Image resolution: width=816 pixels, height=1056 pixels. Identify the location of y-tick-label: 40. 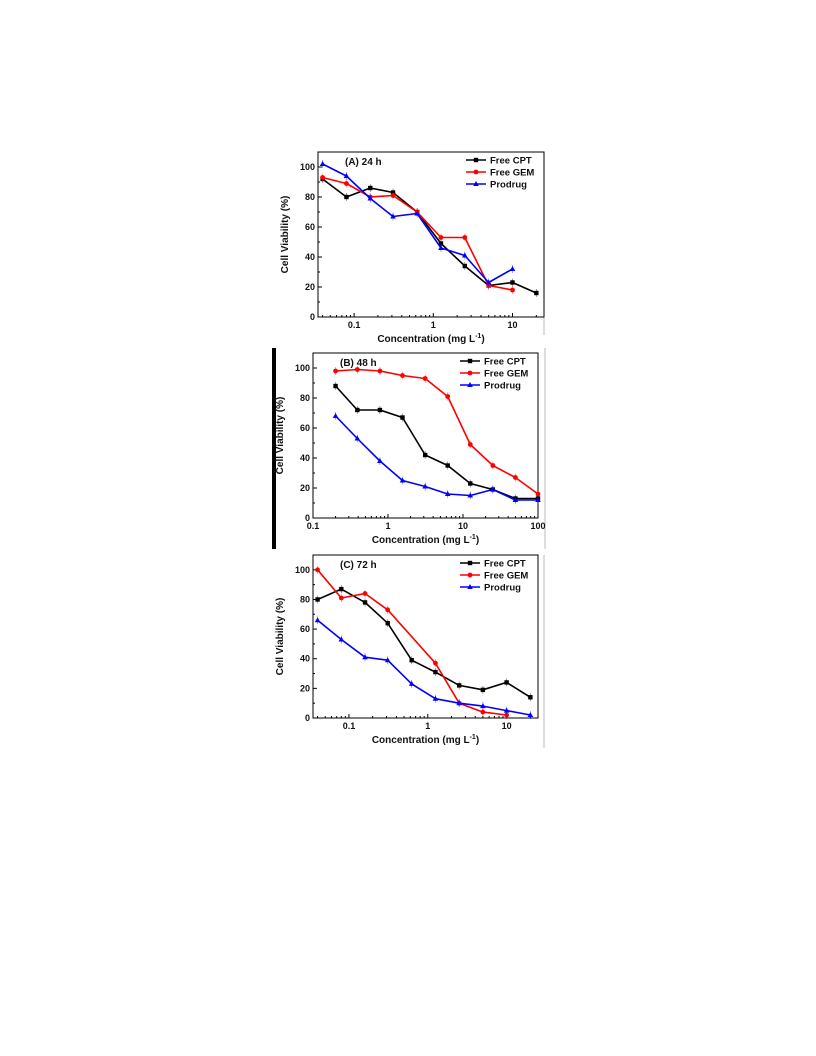
(305, 458).